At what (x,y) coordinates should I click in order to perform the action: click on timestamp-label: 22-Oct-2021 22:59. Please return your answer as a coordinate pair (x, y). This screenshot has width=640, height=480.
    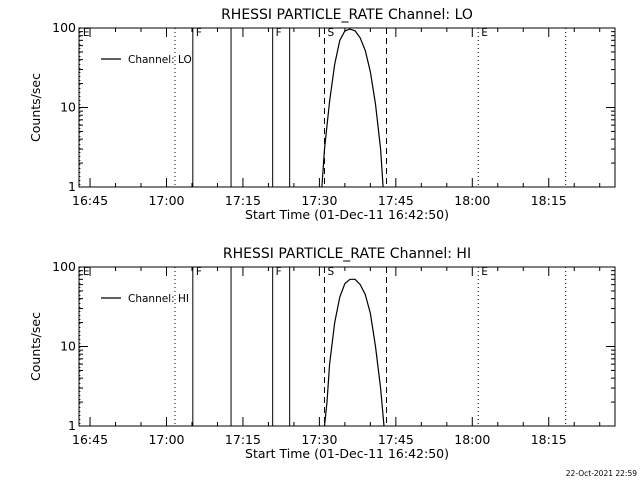
    Looking at the image, I should click on (601, 473).